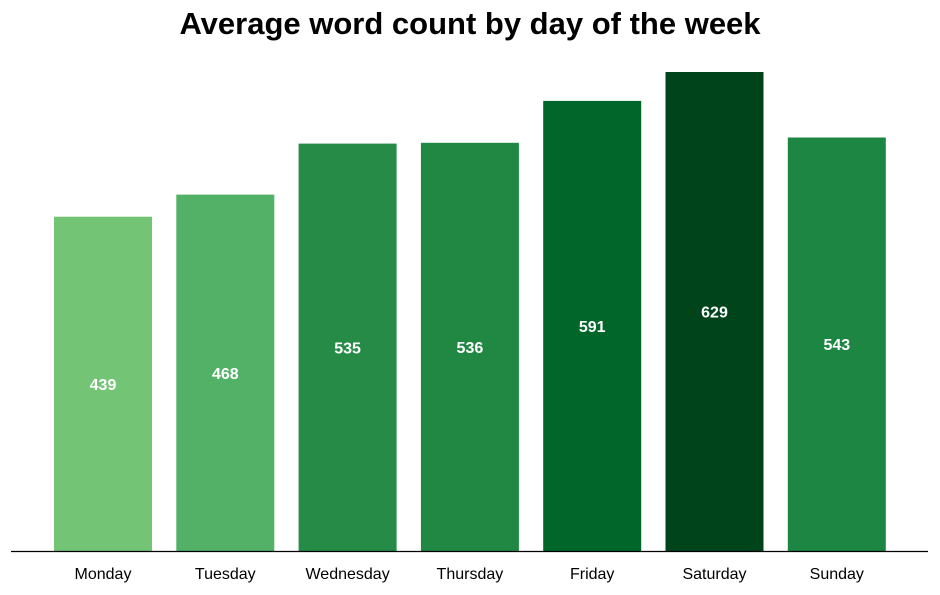 This screenshot has height=595, width=940. I want to click on data-labels-group: 439 468 535 536 591 629 543, so click(470, 349).